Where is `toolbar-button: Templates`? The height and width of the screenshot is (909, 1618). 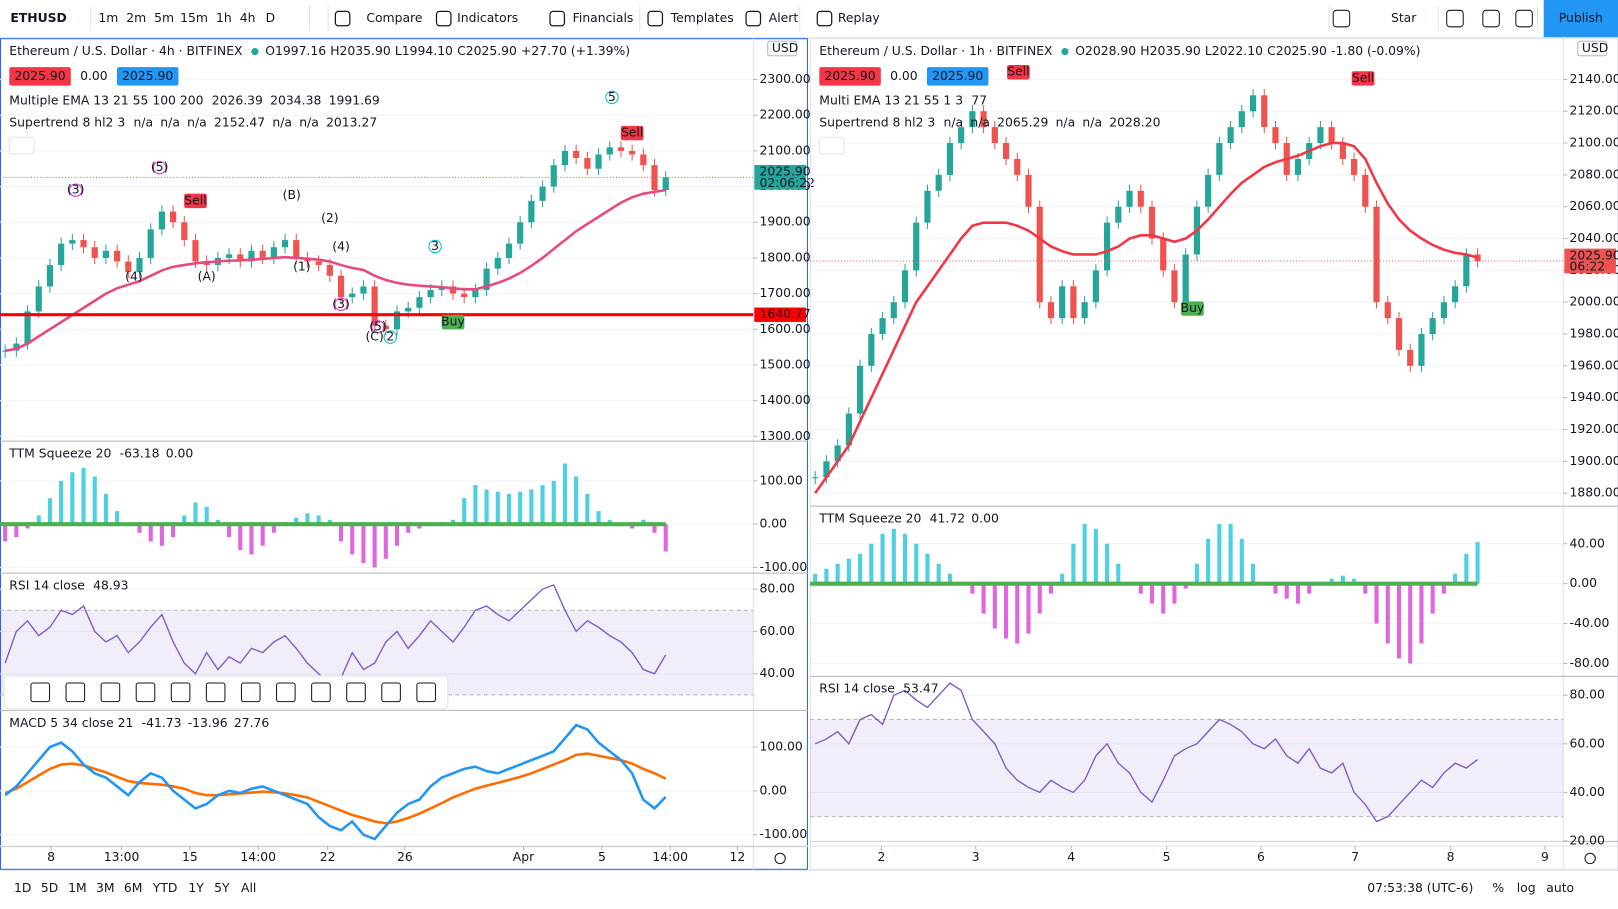 toolbar-button: Templates is located at coordinates (702, 18).